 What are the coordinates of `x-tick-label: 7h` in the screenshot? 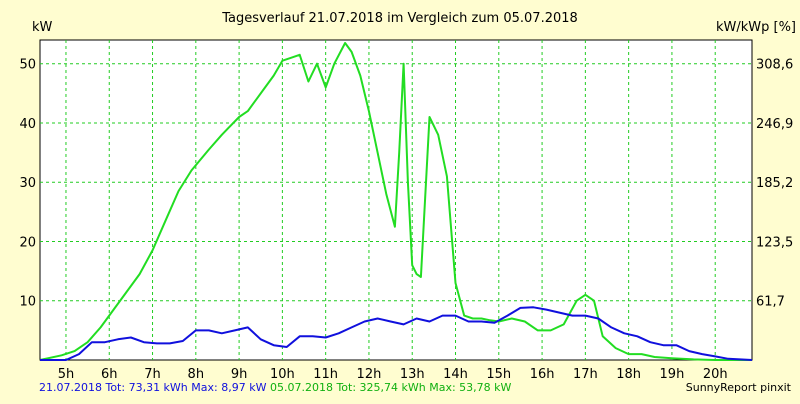 It's located at (152, 374).